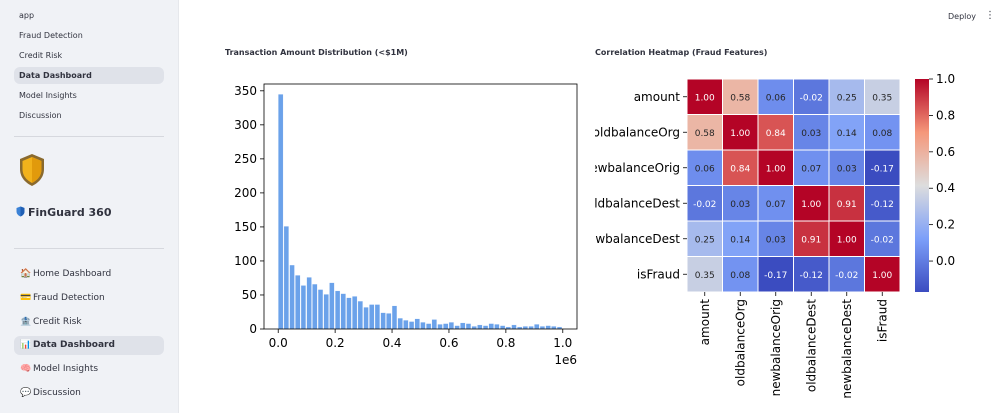  What do you see at coordinates (962, 16) in the screenshot?
I see `deploy-button: Deploy` at bounding box center [962, 16].